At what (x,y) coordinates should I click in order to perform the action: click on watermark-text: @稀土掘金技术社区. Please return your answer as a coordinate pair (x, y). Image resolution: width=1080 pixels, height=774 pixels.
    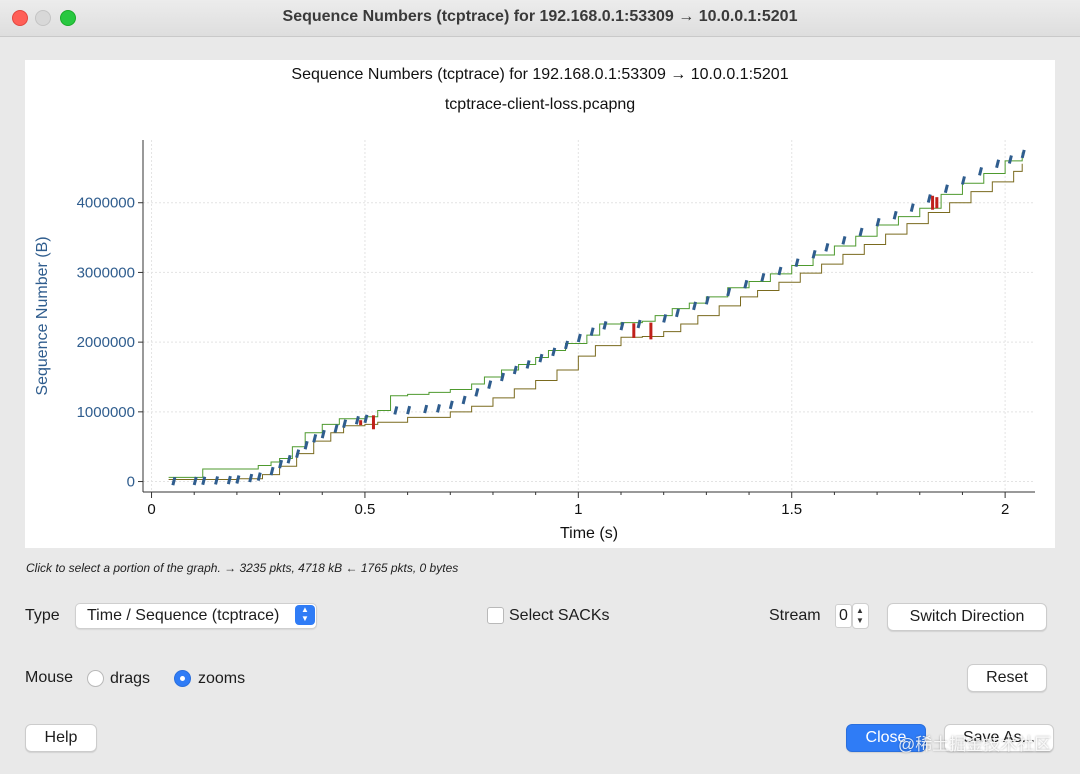
    Looking at the image, I should click on (975, 744).